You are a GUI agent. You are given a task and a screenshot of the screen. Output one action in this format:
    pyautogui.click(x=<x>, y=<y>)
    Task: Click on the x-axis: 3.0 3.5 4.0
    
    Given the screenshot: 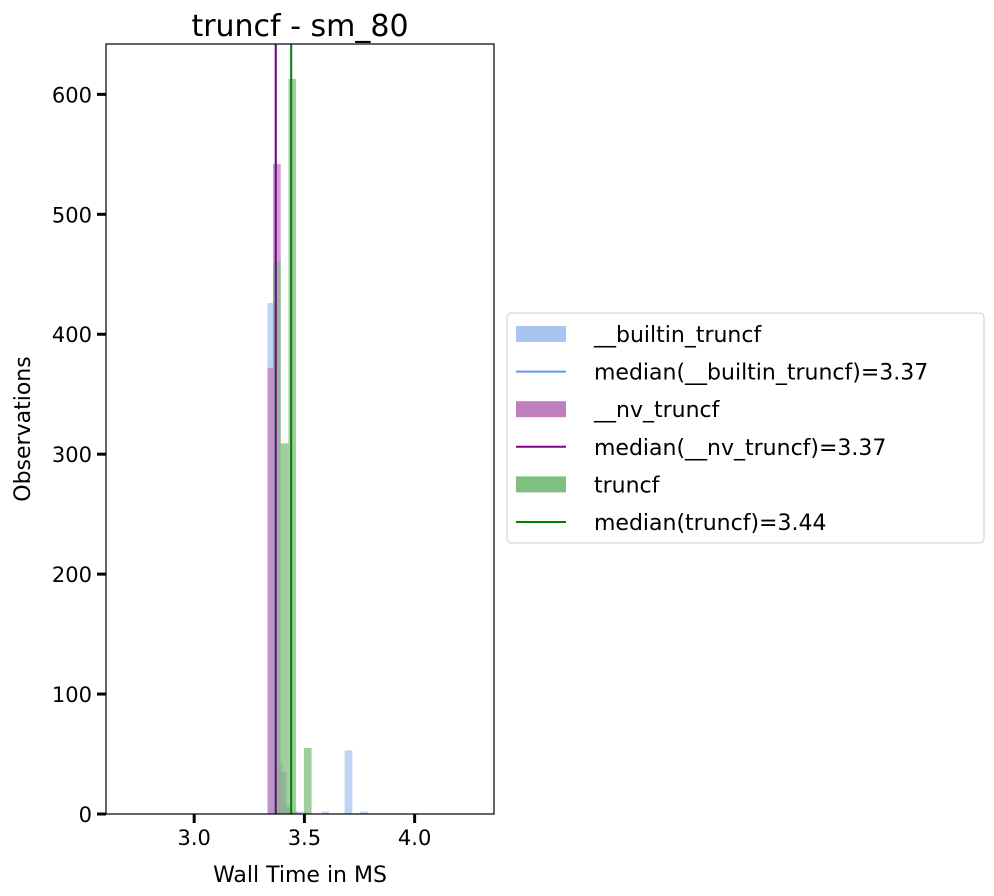 What is the action you would take?
    pyautogui.click(x=304, y=832)
    